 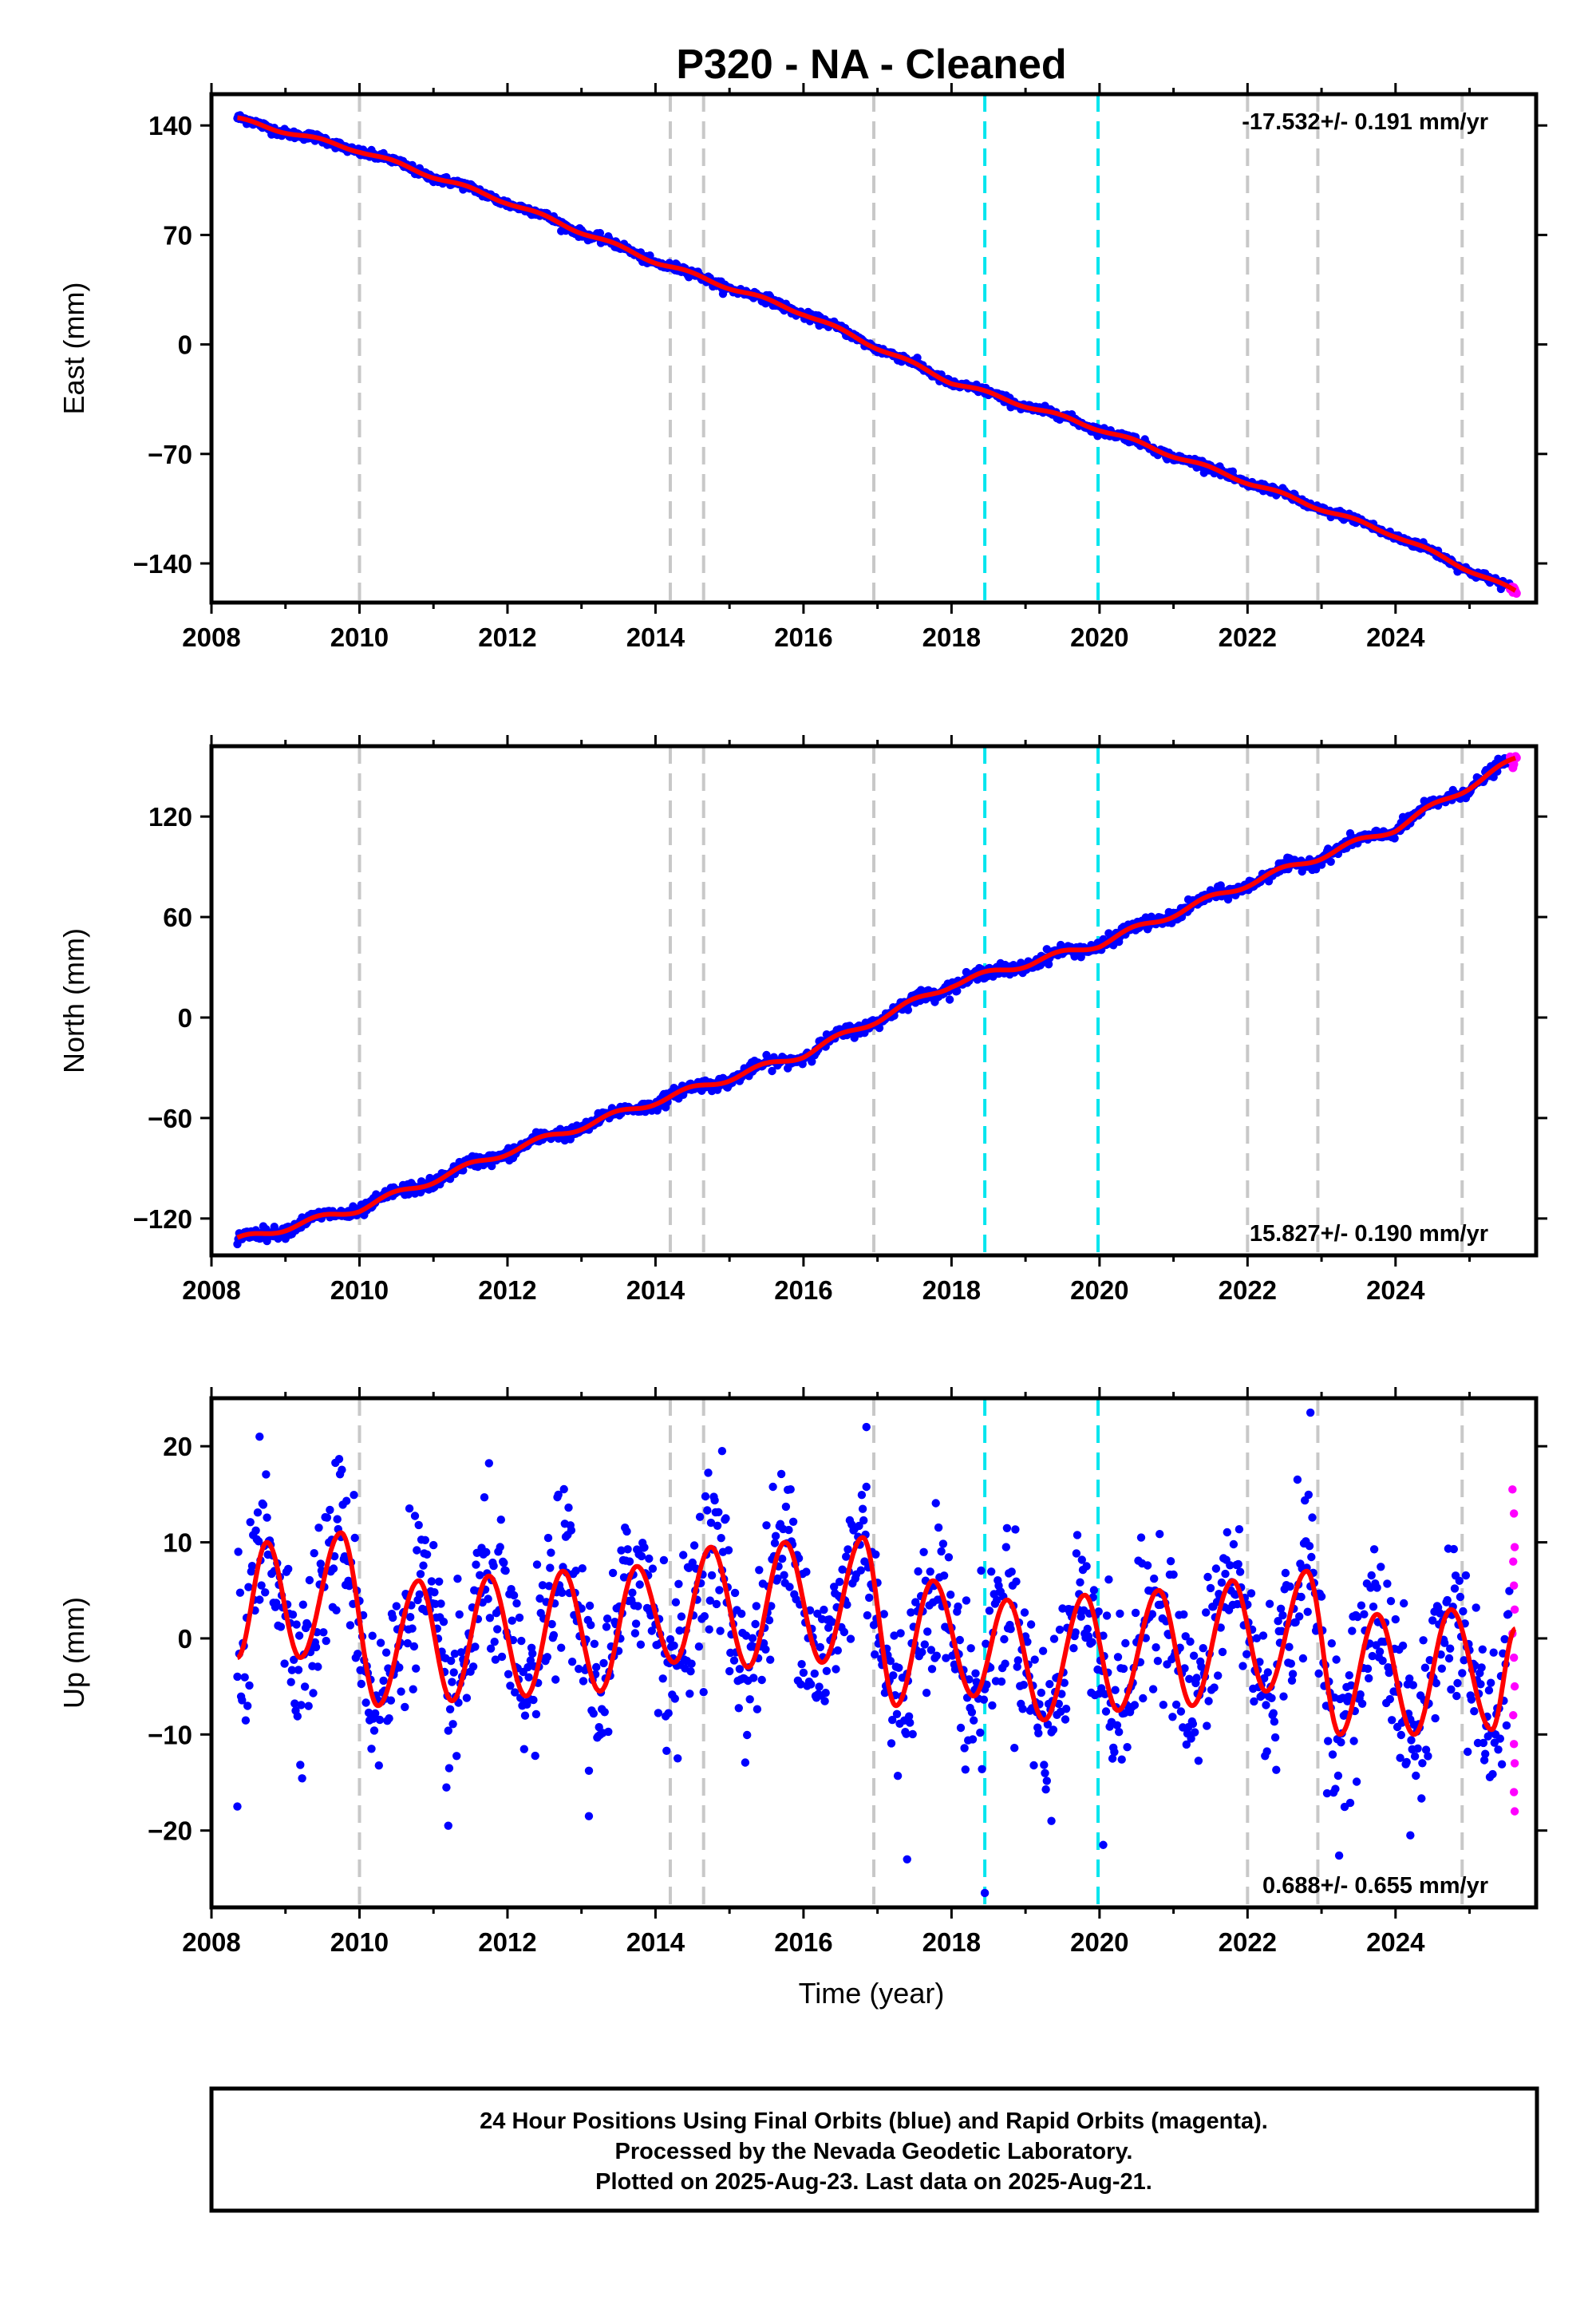 I want to click on y-axis-label: Up (mm), so click(x=73, y=1653).